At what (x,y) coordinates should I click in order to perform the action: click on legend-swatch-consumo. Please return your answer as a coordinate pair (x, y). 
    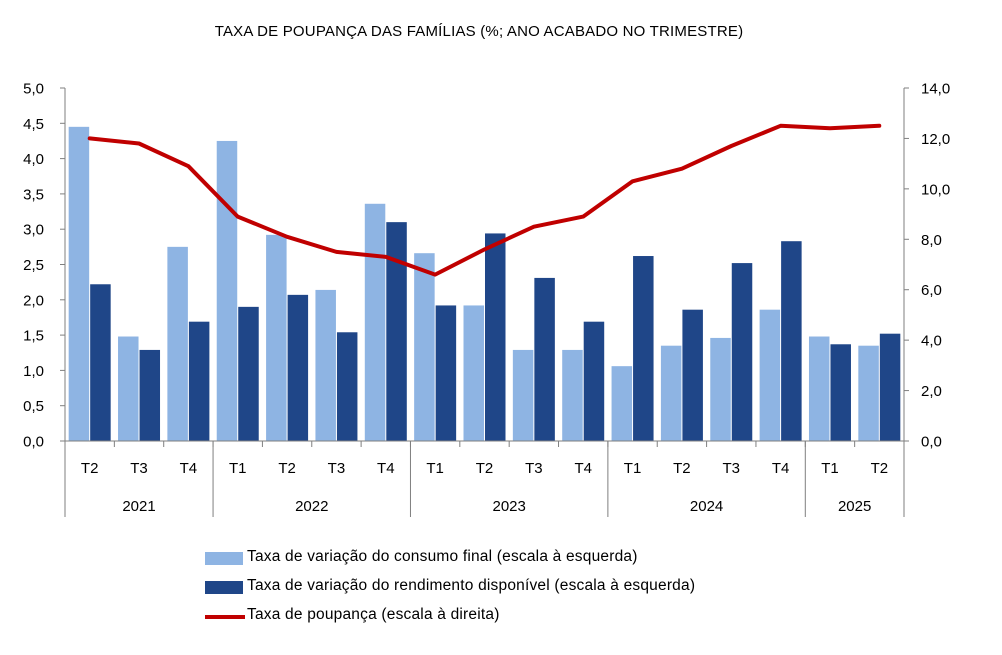
    Looking at the image, I should click on (224, 558).